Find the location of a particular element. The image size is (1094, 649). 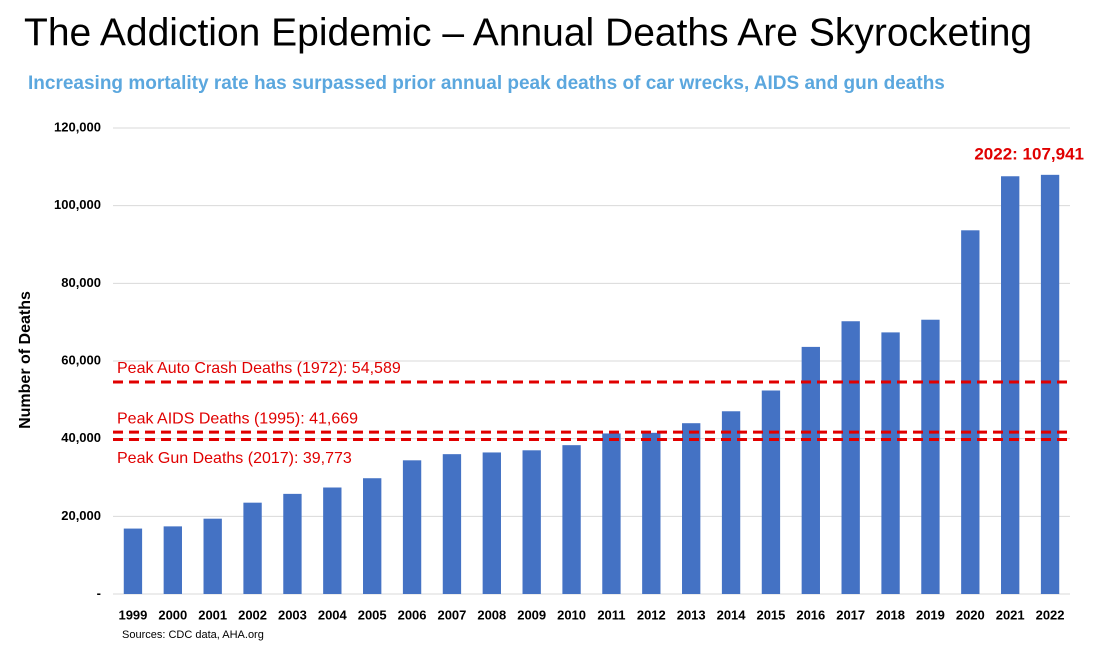

x-tick-label: 2005 is located at coordinates (372, 614).